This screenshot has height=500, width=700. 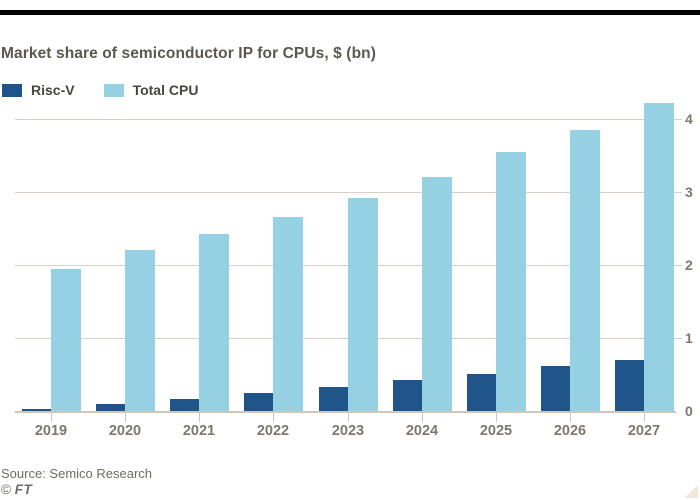 What do you see at coordinates (570, 431) in the screenshot?
I see `x-axis-label-2026: 2026` at bounding box center [570, 431].